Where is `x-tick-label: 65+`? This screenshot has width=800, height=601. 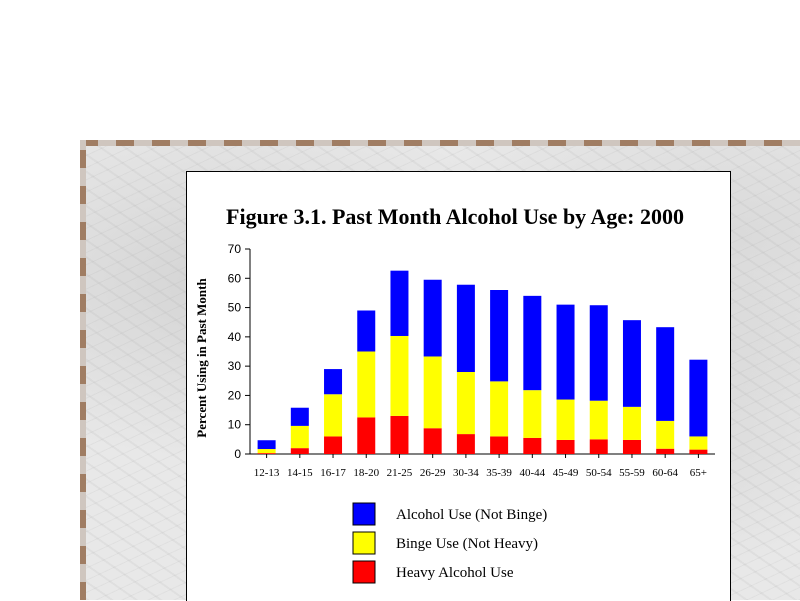
x-tick-label: 65+ is located at coordinates (698, 473).